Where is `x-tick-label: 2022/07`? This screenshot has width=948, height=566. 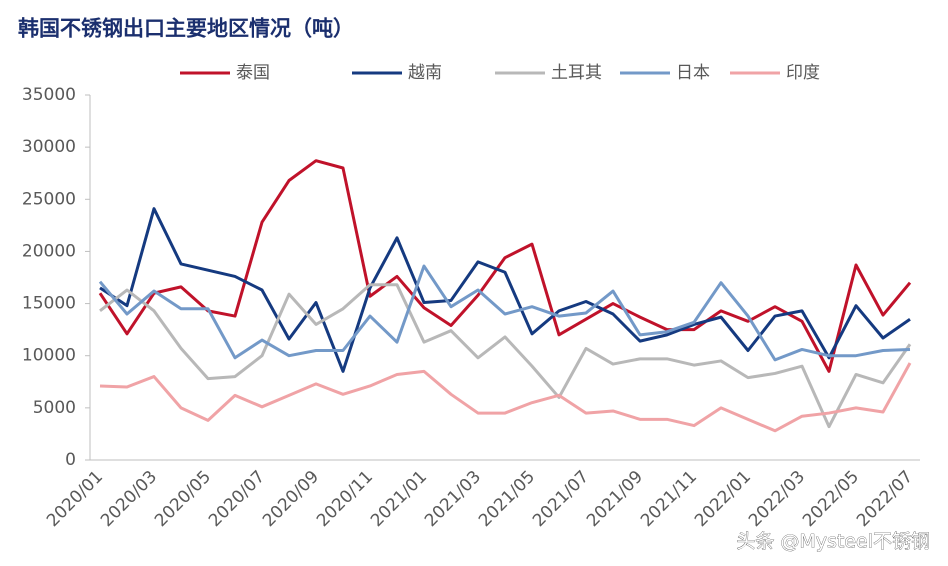
x-tick-label: 2022/07 is located at coordinates (885, 499).